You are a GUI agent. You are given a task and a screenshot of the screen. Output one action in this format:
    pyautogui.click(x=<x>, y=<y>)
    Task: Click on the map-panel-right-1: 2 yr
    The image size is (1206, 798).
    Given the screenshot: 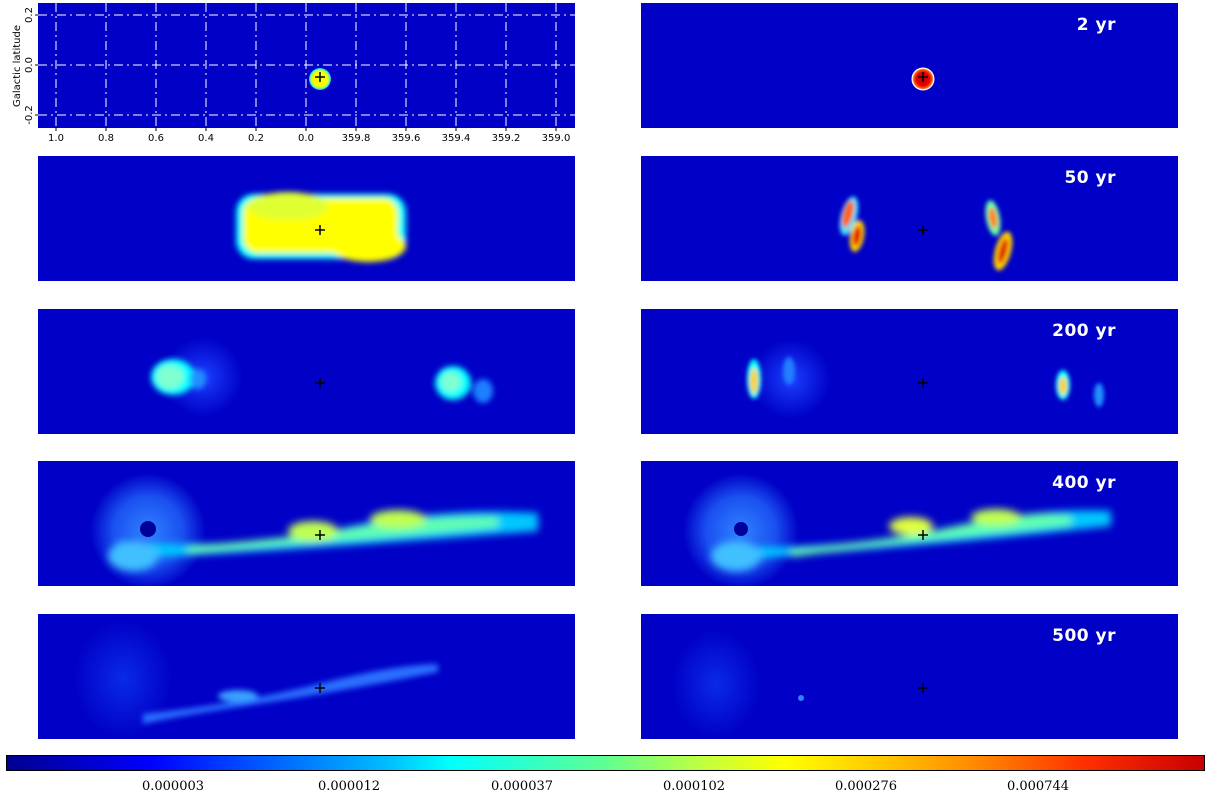 What is the action you would take?
    pyautogui.click(x=909, y=65)
    